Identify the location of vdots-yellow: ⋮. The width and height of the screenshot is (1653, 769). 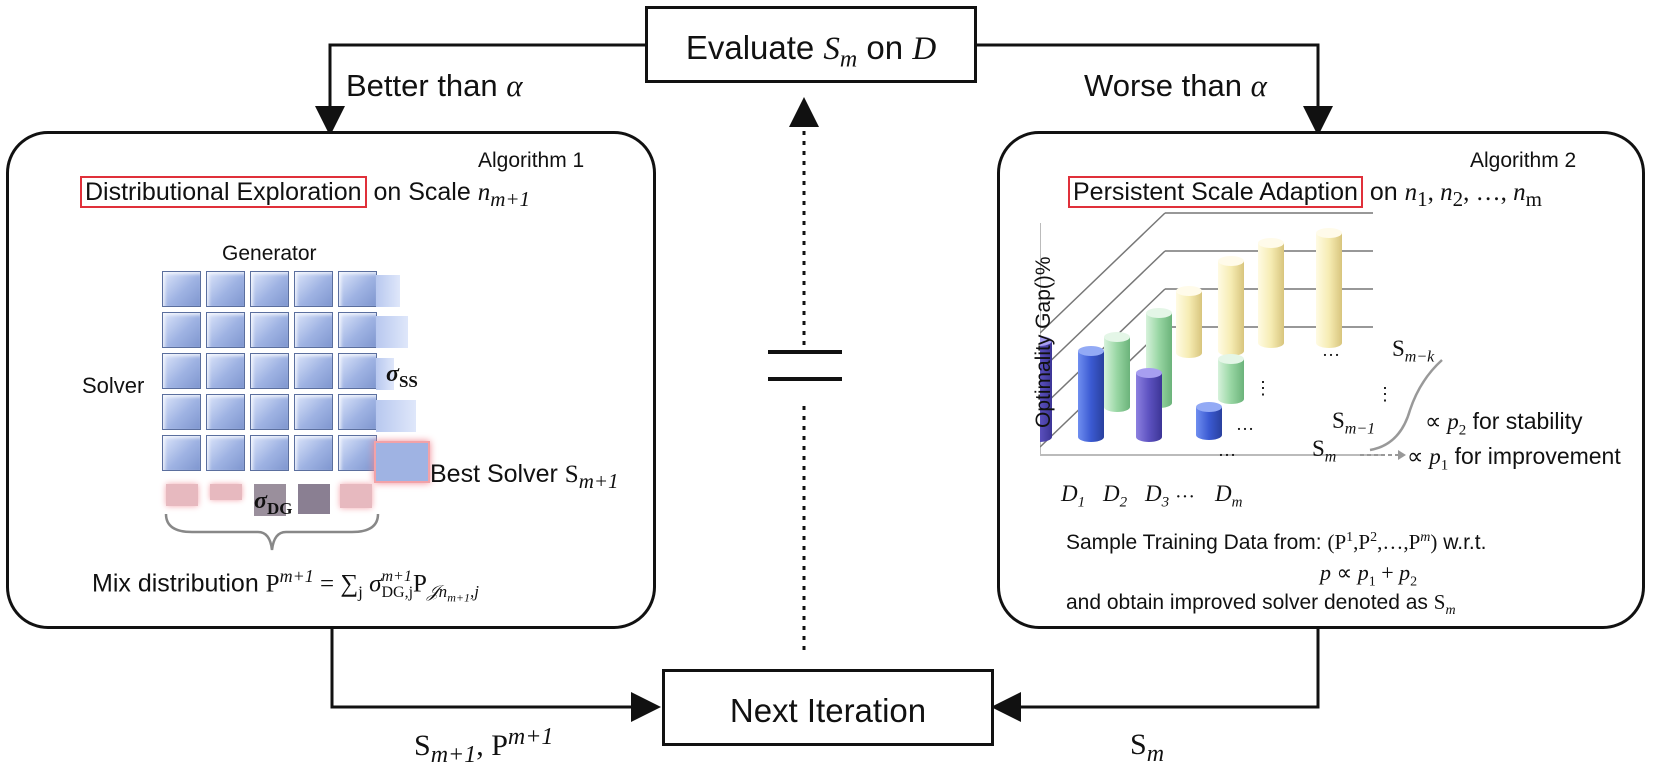
(1385, 394).